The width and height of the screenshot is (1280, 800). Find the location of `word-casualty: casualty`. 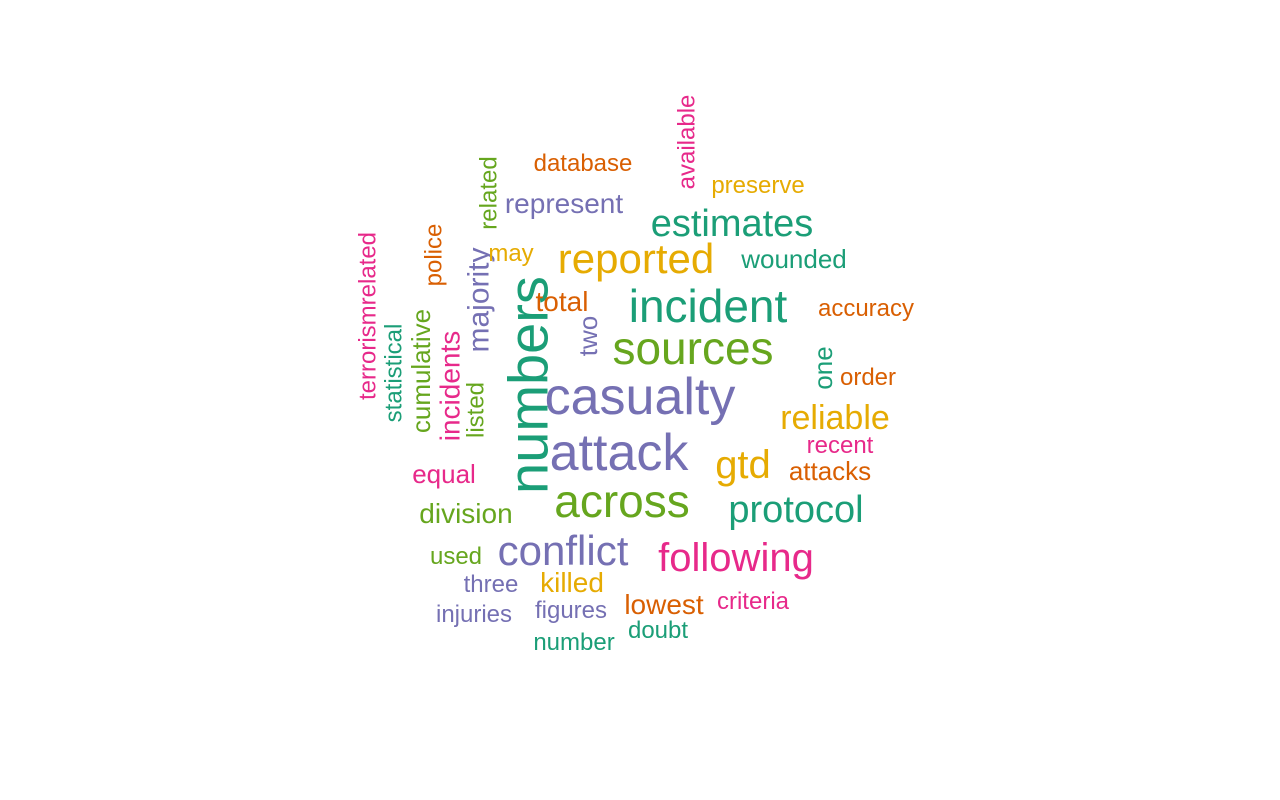

word-casualty: casualty is located at coordinates (640, 397).